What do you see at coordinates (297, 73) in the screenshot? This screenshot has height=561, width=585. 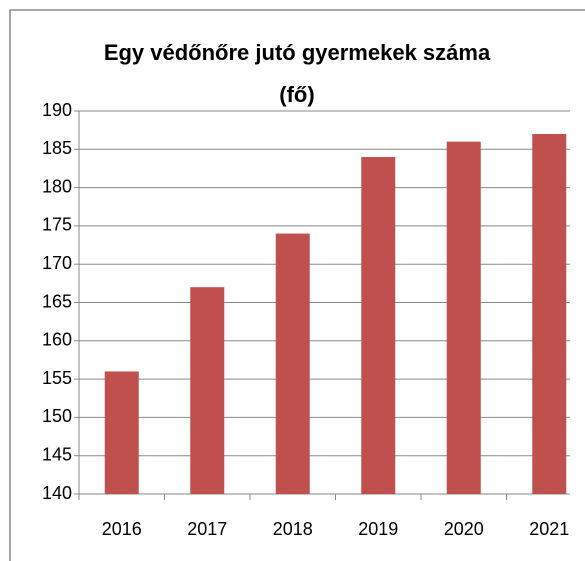 I see `chart-title: Egy védőnőre jutó gyermekek száma (fő)` at bounding box center [297, 73].